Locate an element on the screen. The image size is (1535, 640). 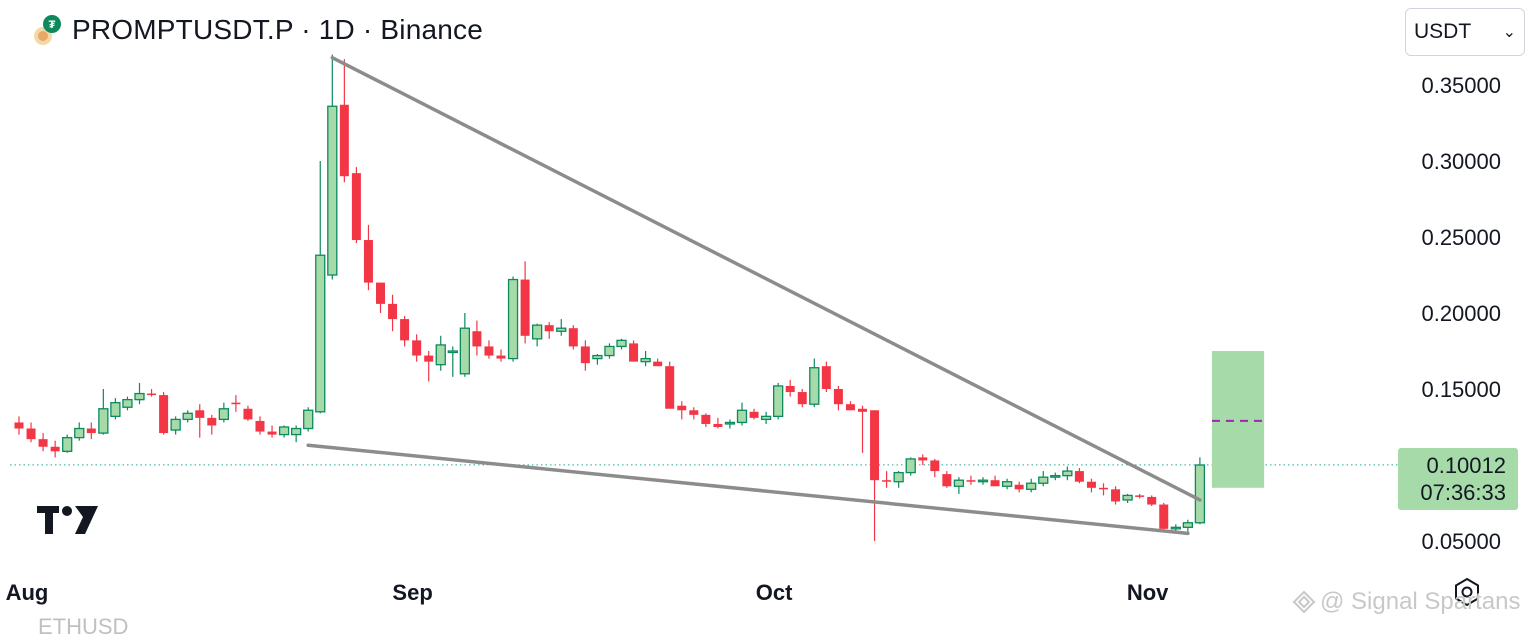
watermark: @ Signal Spartans is located at coordinates (1406, 602).